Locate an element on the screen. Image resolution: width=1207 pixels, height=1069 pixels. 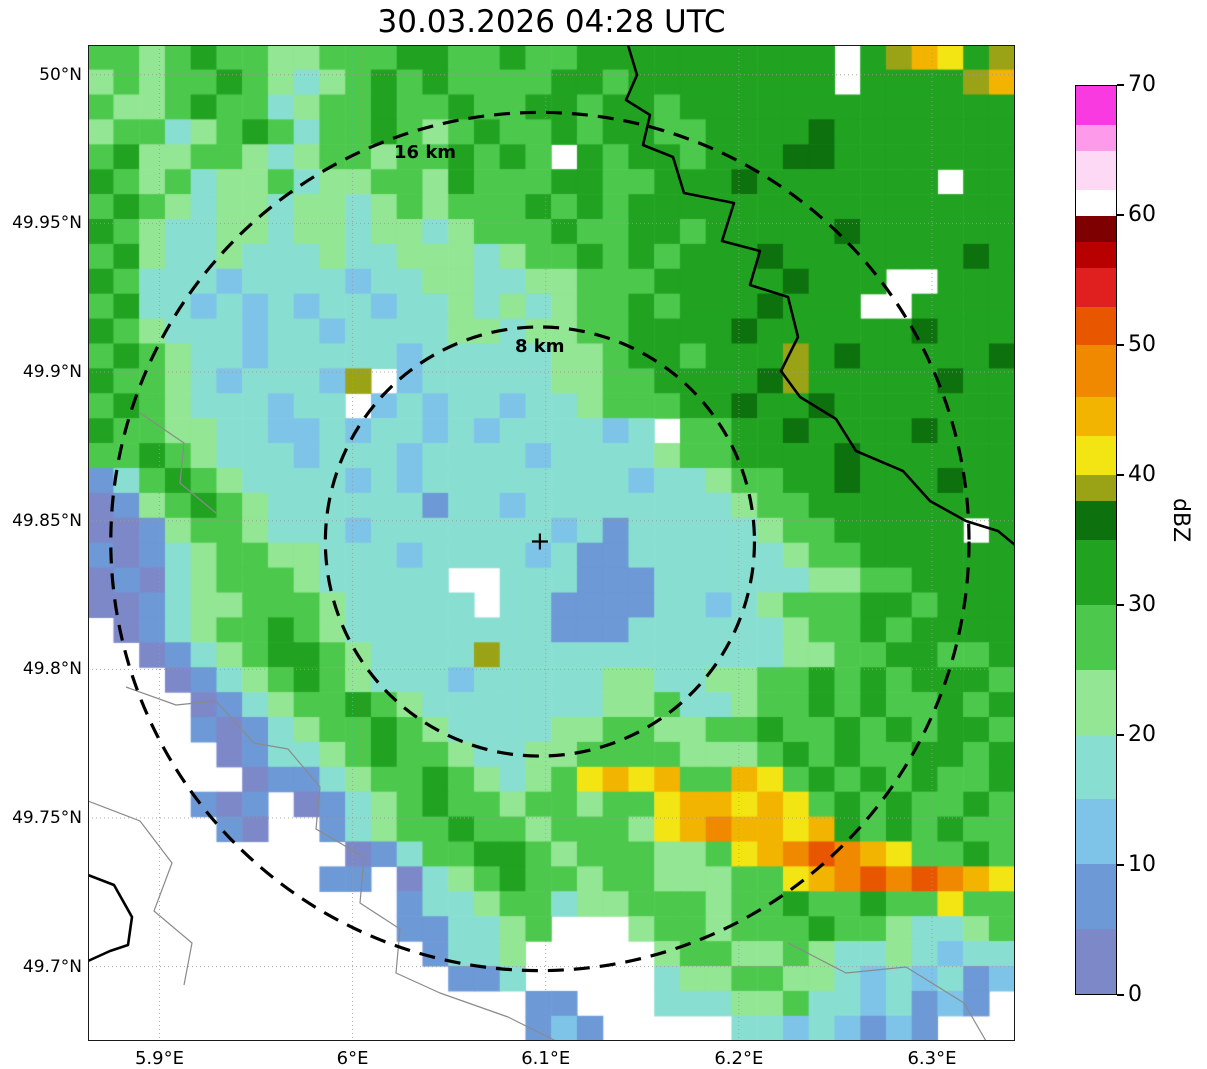
colorbar-segment-25-30dBZ is located at coordinates (1096, 637).